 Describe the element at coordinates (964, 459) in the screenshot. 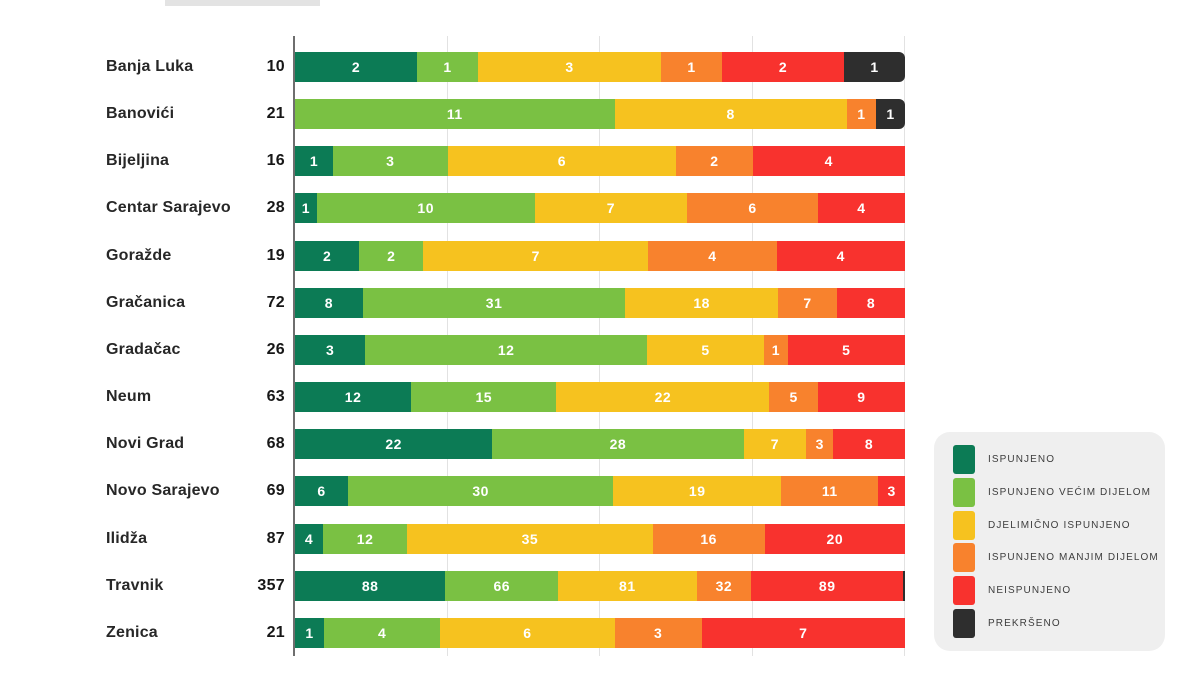

I see `legend-swatch-ispunjeno` at that location.